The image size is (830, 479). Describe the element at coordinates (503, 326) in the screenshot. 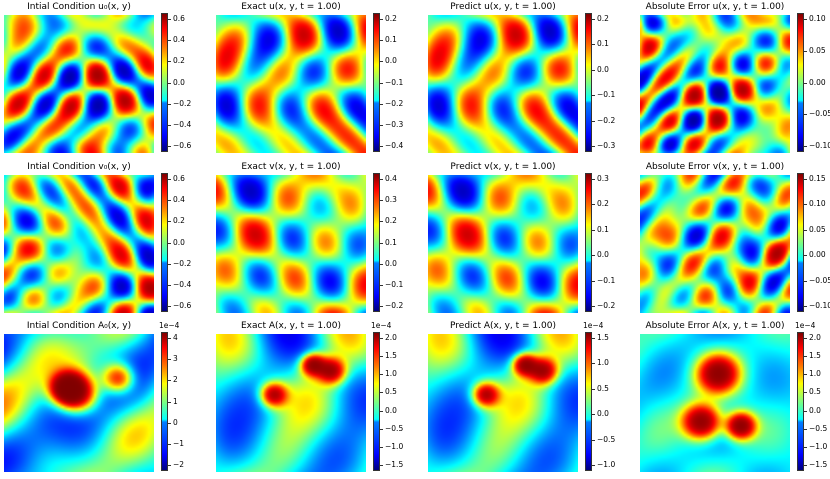

I see `panel-title: Predict A(x, y, t = 1.00)` at that location.